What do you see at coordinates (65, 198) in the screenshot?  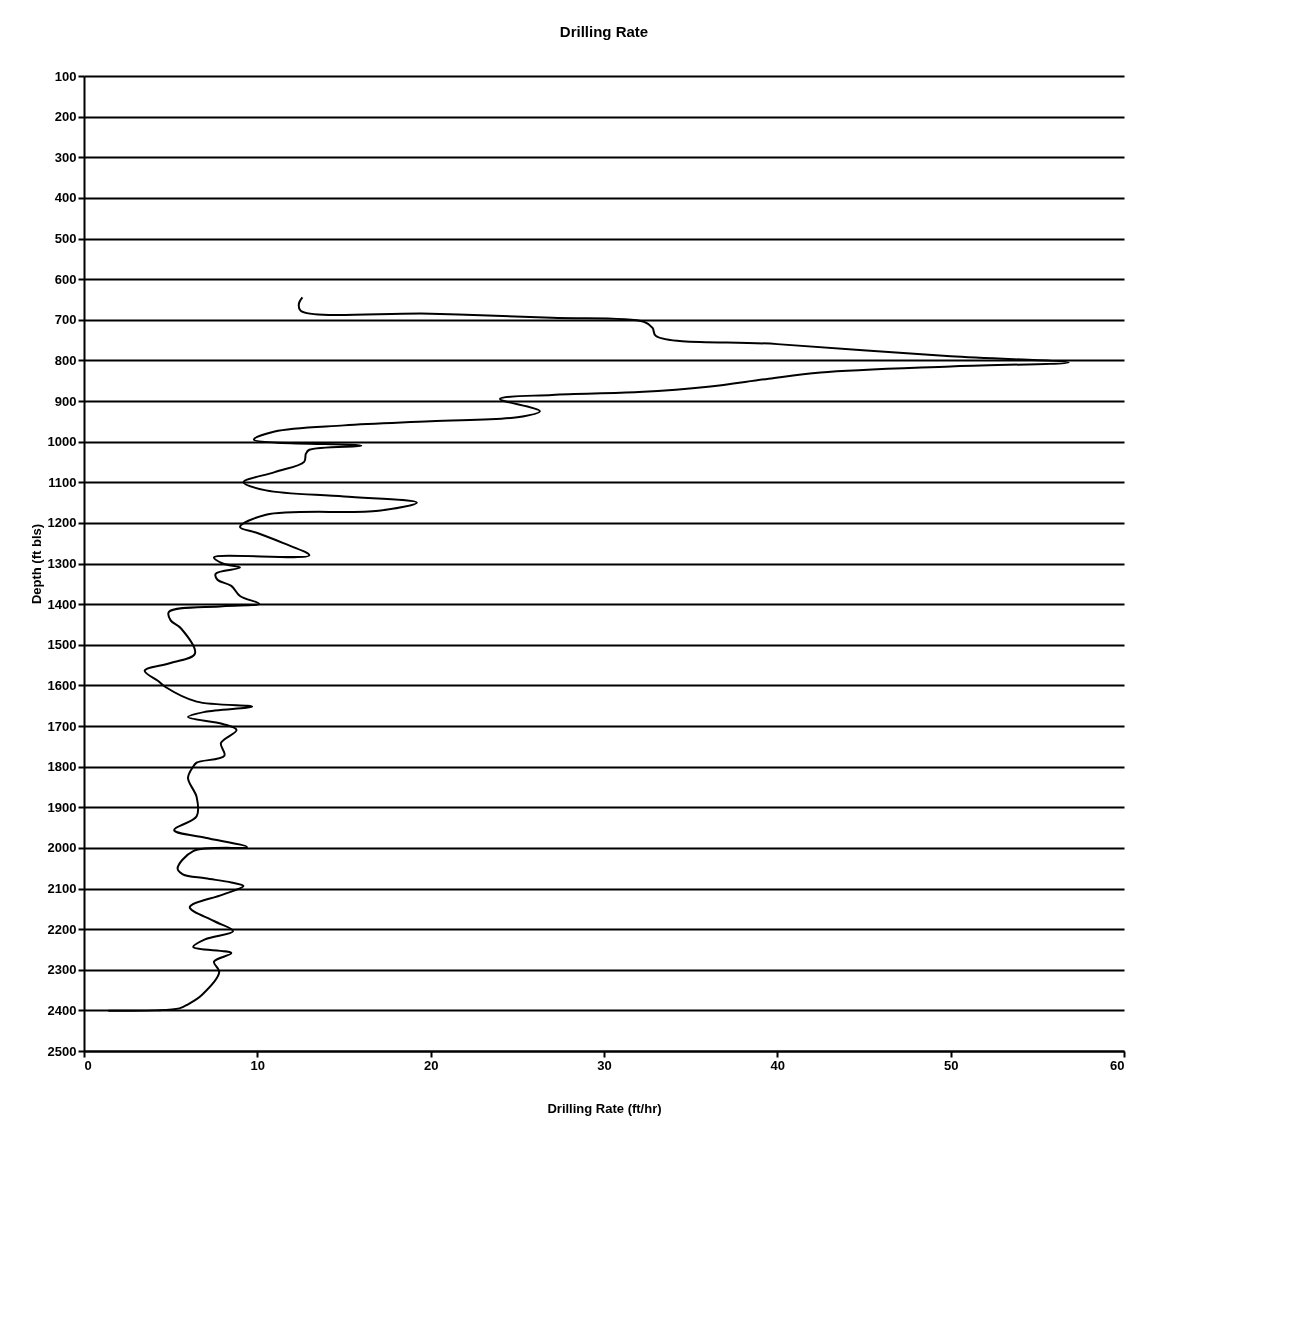 I see `y-tick-label: 400` at bounding box center [65, 198].